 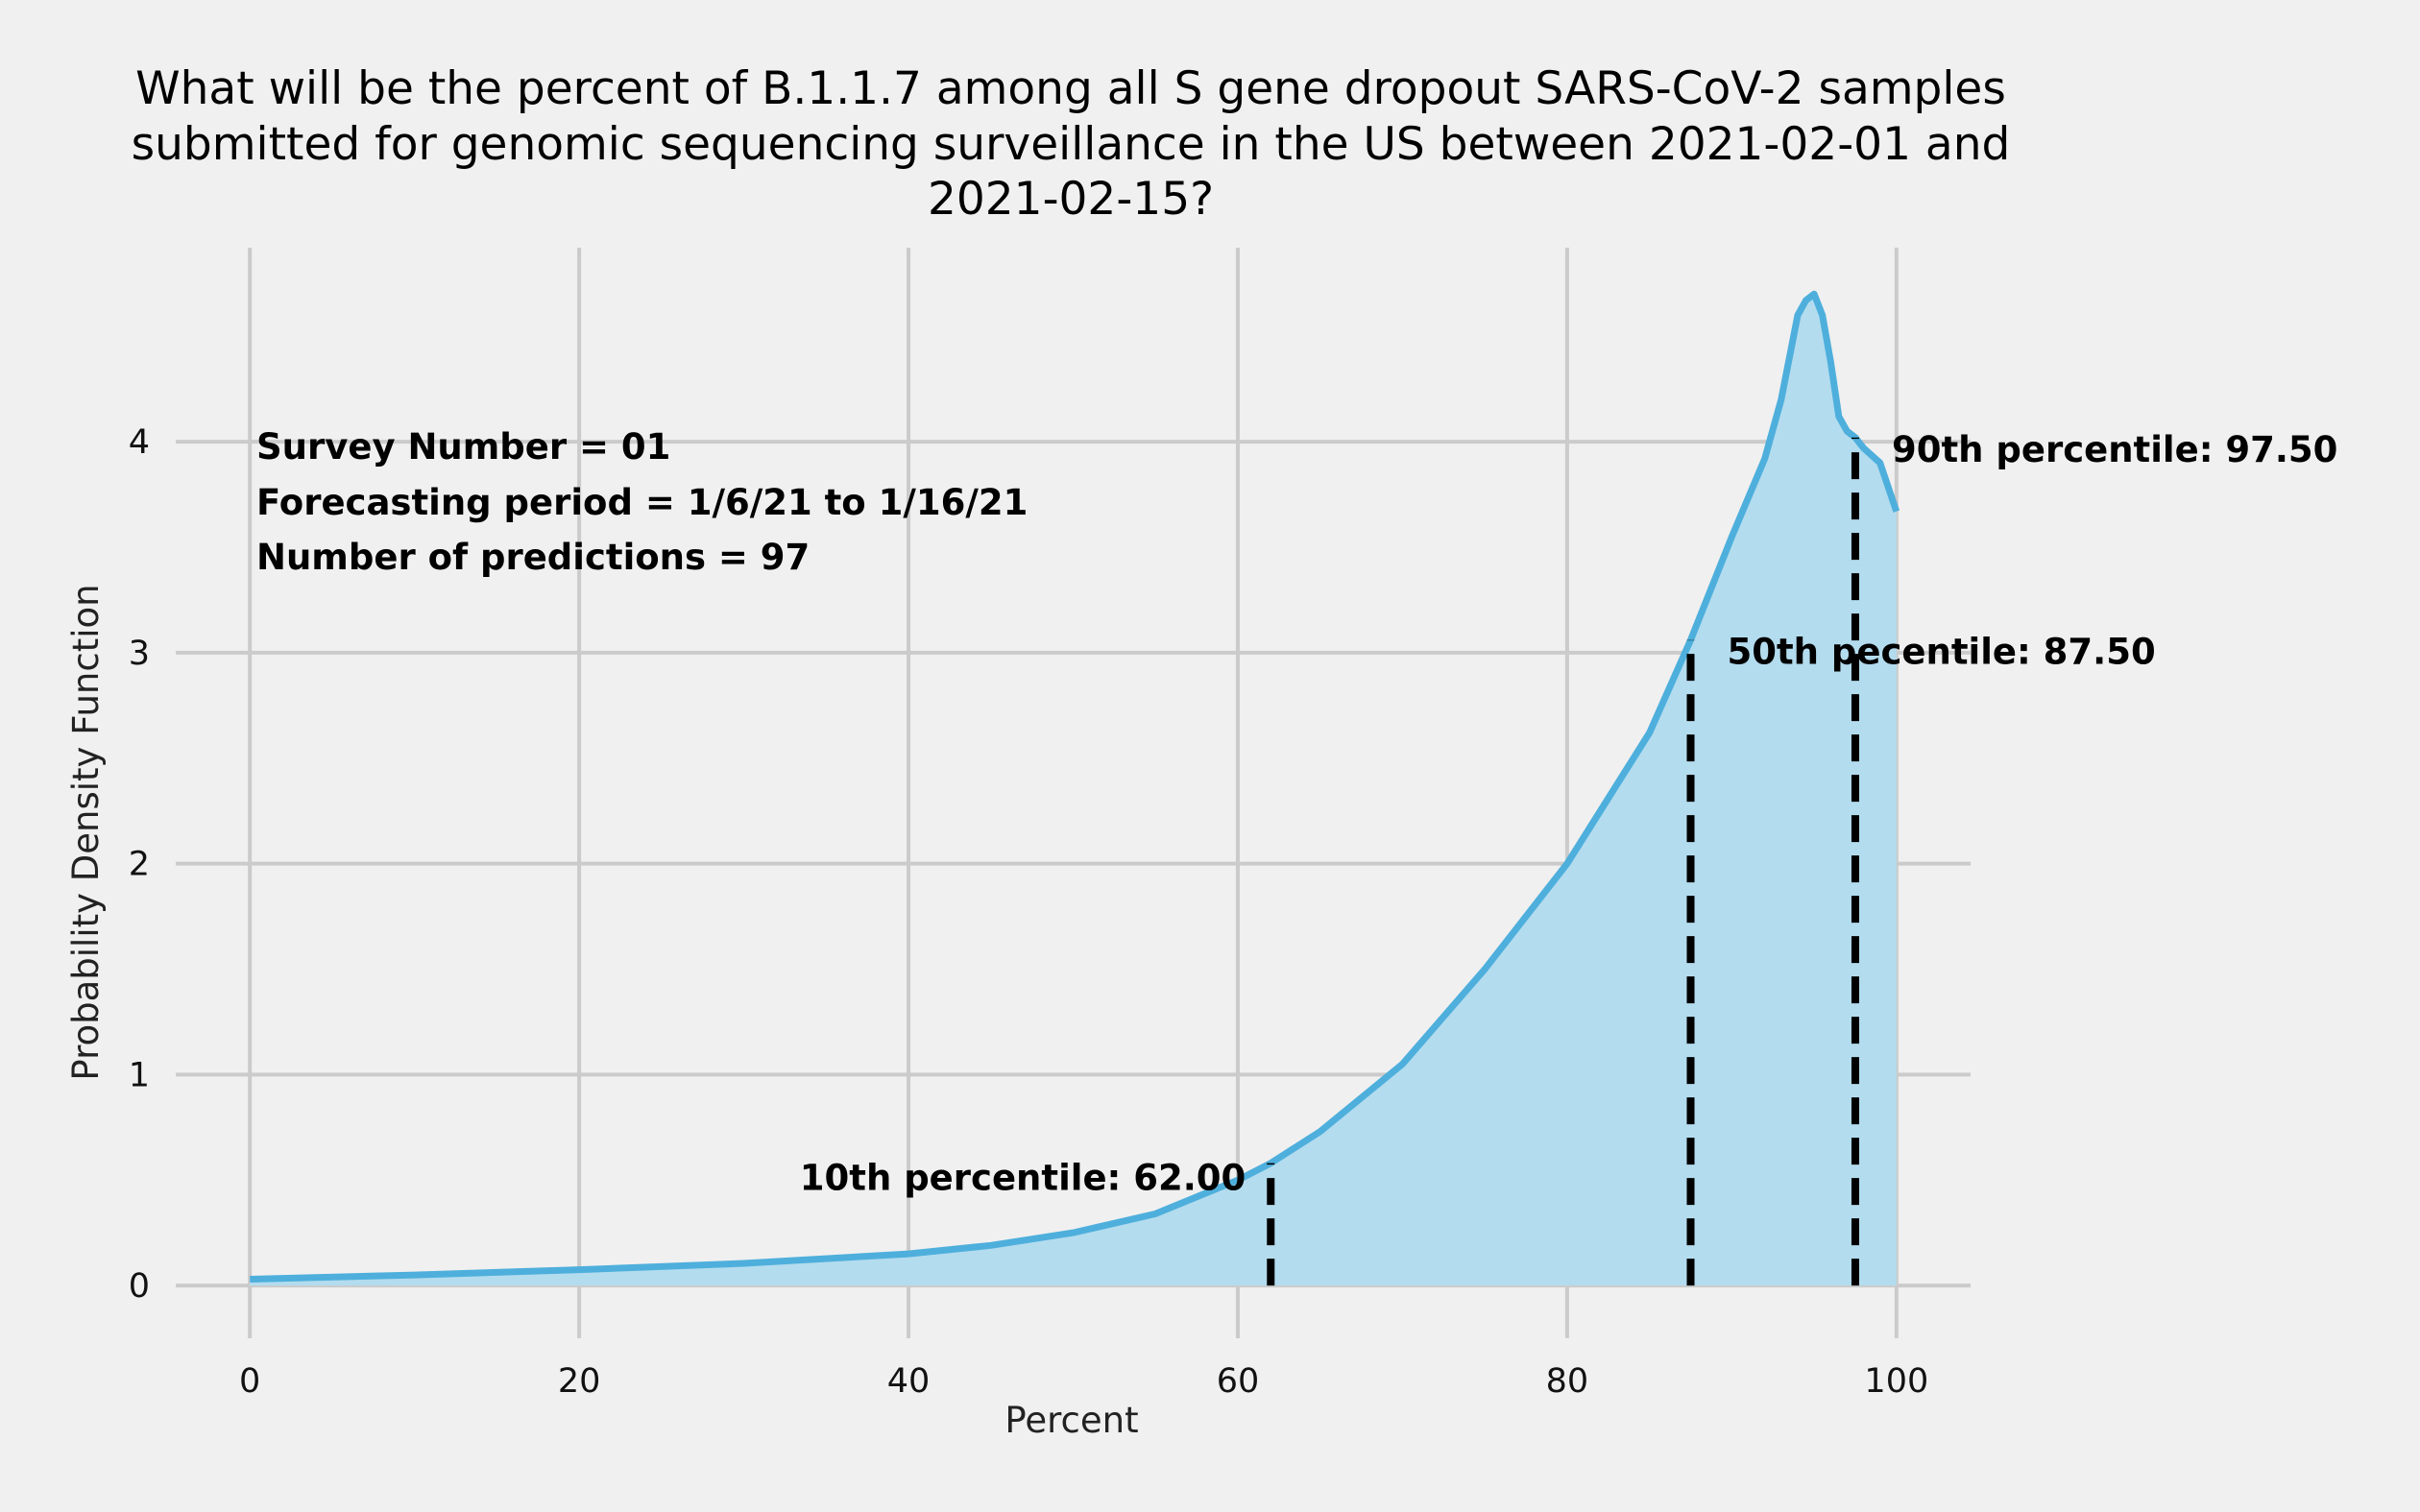 I want to click on percentile-label: 50th pecentile: 87.50, so click(x=1942, y=652).